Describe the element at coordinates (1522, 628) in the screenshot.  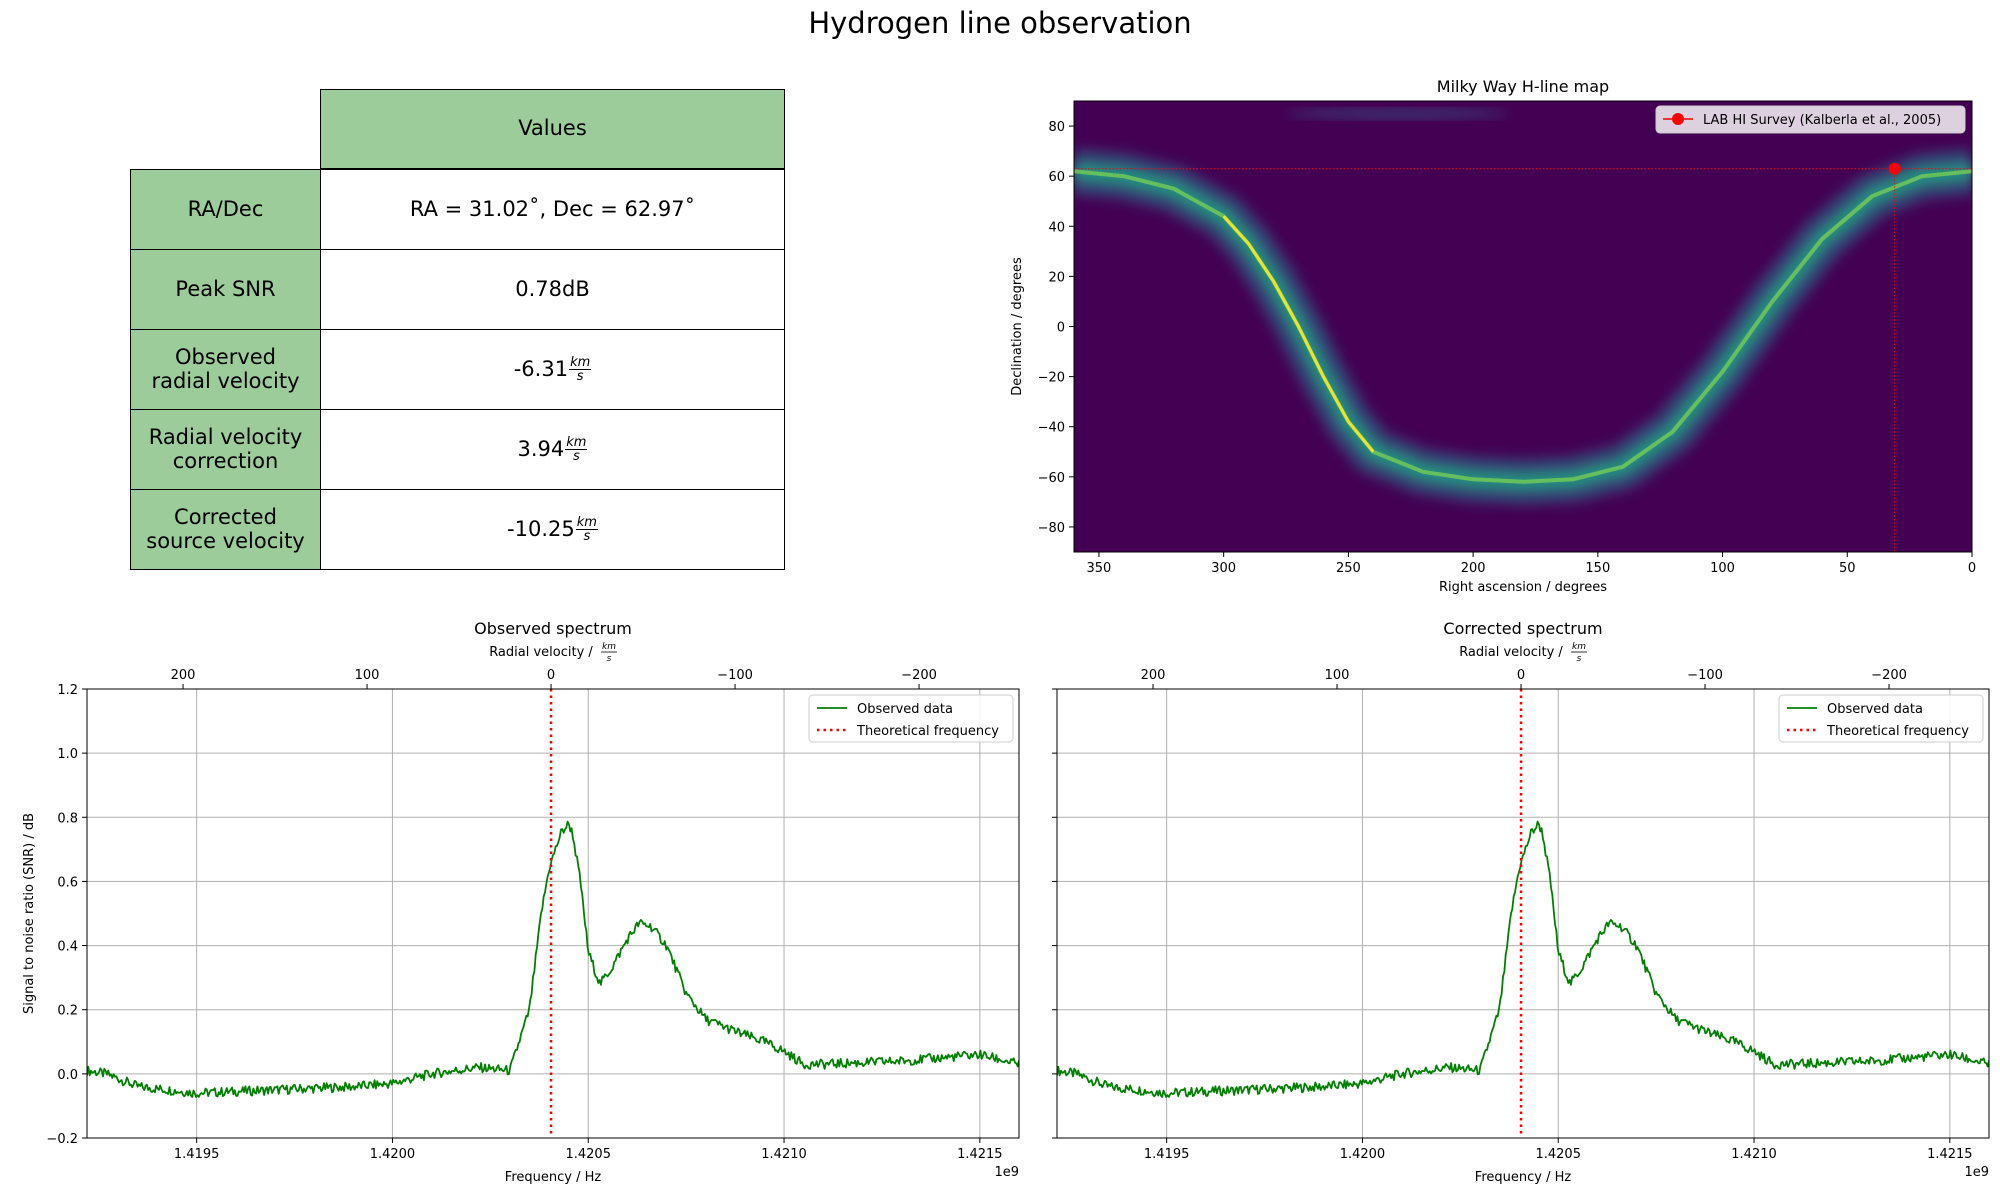
I see `corrected-title: Corrected spectrum` at that location.